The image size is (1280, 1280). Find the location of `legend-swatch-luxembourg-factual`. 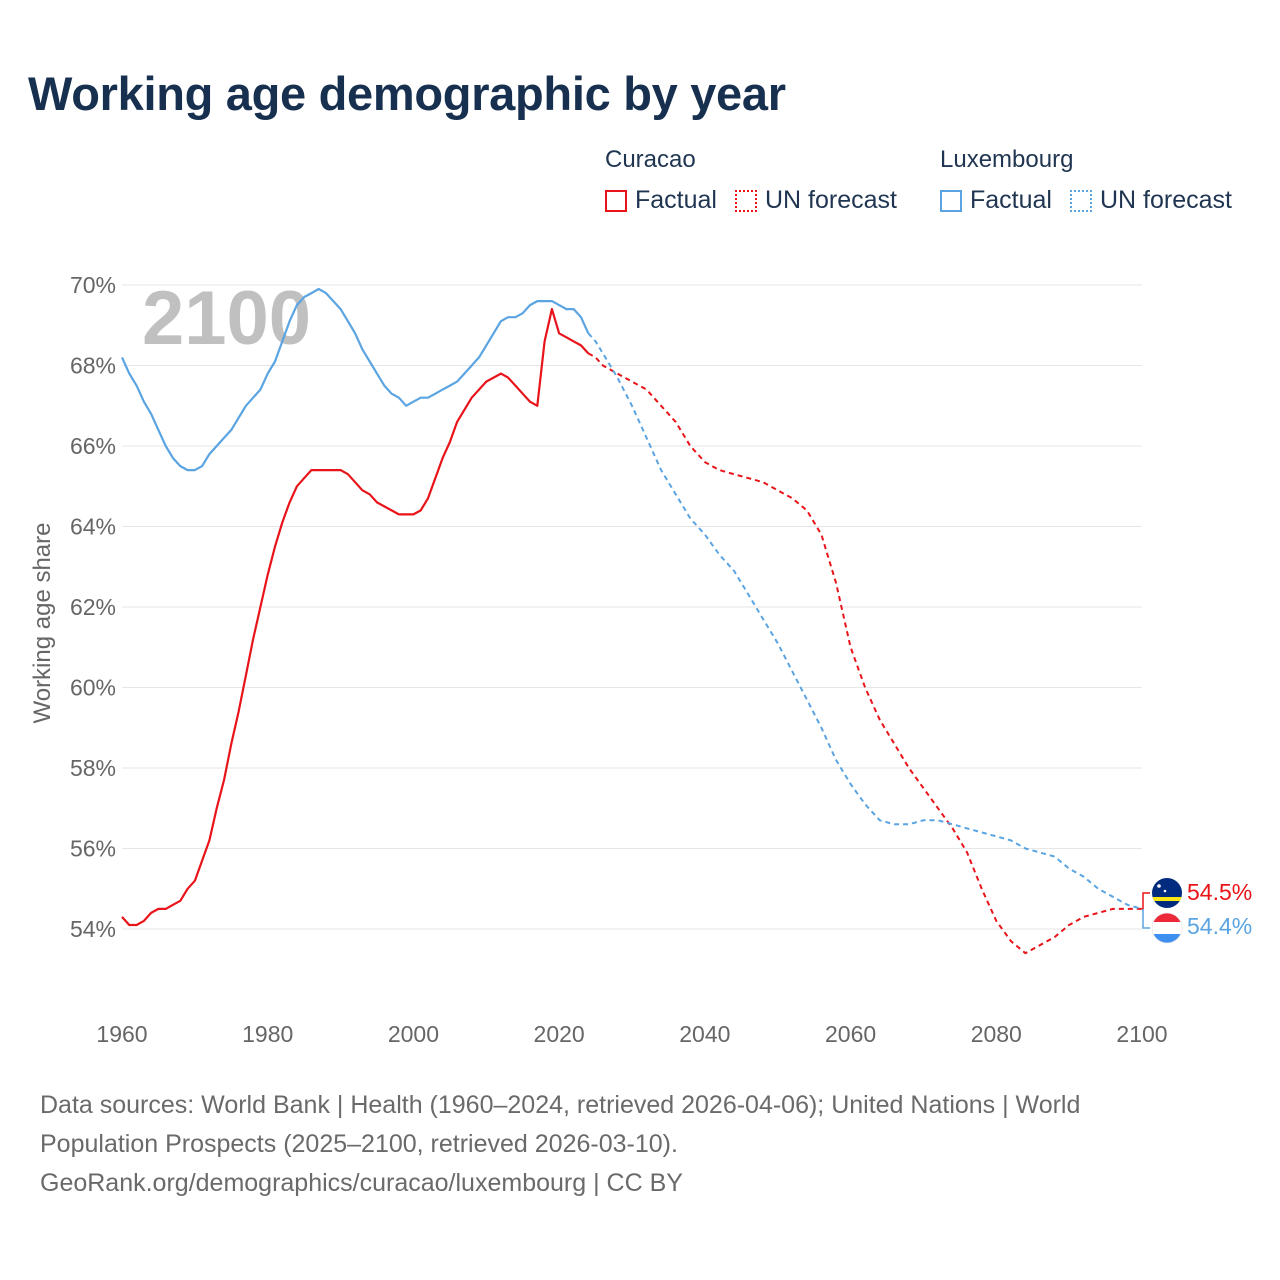

legend-swatch-luxembourg-factual is located at coordinates (951, 200).